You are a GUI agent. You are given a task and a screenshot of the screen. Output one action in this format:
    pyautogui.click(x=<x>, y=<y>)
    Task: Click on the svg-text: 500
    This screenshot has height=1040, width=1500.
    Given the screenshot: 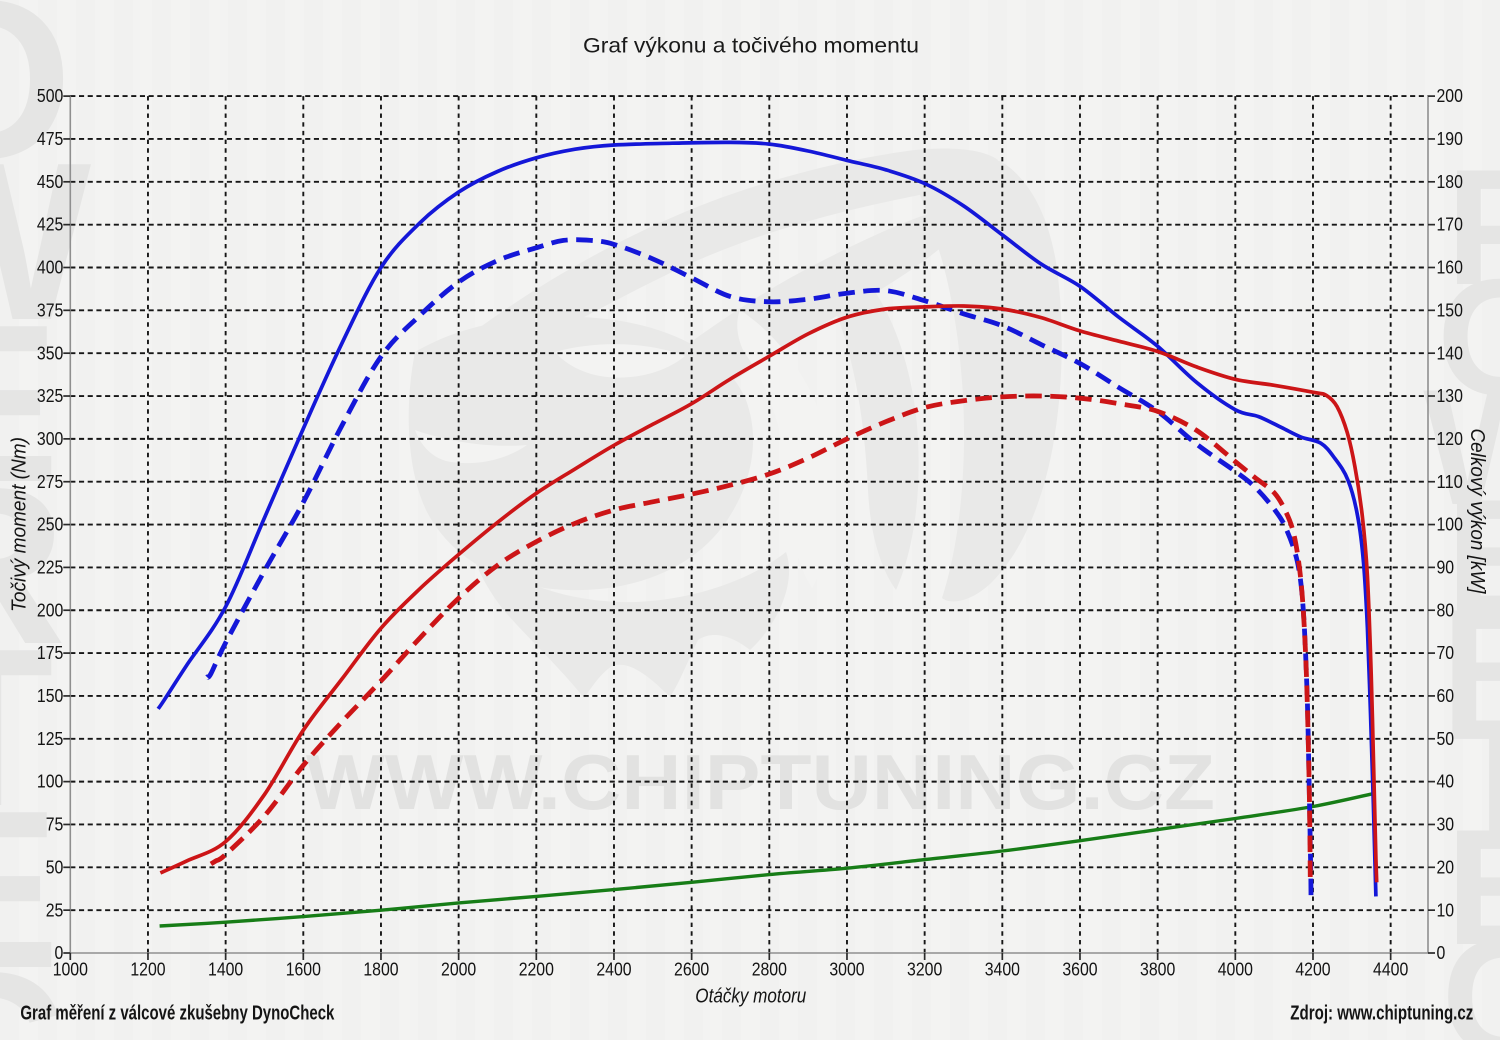 What is the action you would take?
    pyautogui.click(x=50, y=95)
    